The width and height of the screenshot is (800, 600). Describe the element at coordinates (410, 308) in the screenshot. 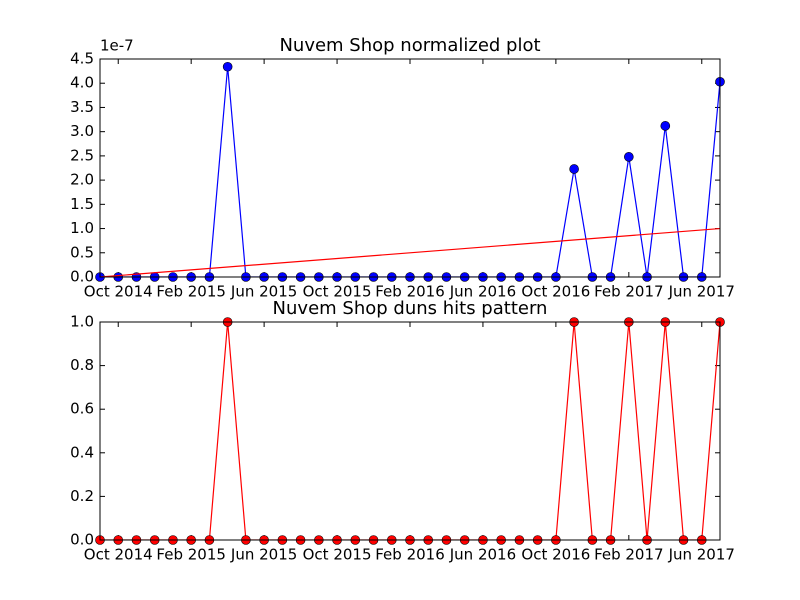

I see `chart-title: Nuvem Shop duns hits pattern` at that location.